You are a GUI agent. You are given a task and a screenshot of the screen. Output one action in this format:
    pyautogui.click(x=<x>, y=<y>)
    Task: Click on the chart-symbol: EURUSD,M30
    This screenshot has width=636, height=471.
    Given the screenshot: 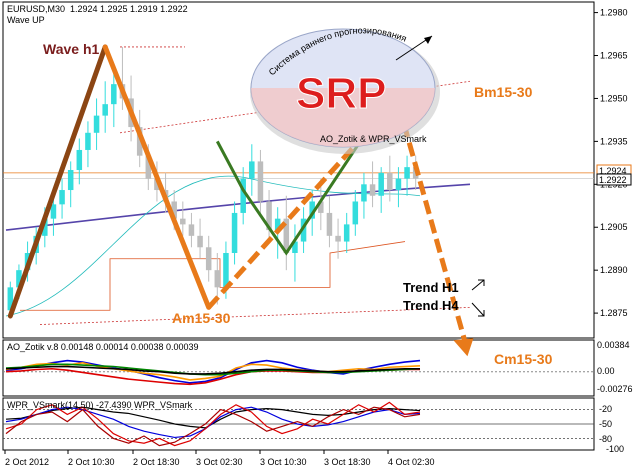 What is the action you would take?
    pyautogui.click(x=36, y=9)
    